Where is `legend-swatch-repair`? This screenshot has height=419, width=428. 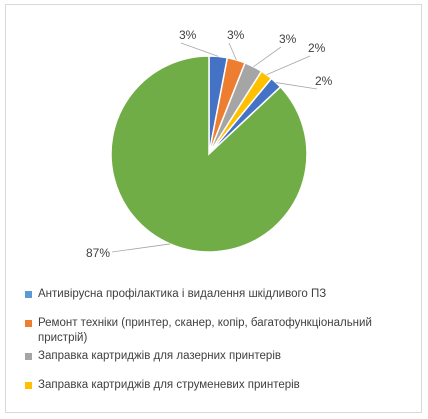
legend-swatch-repair is located at coordinates (28, 323).